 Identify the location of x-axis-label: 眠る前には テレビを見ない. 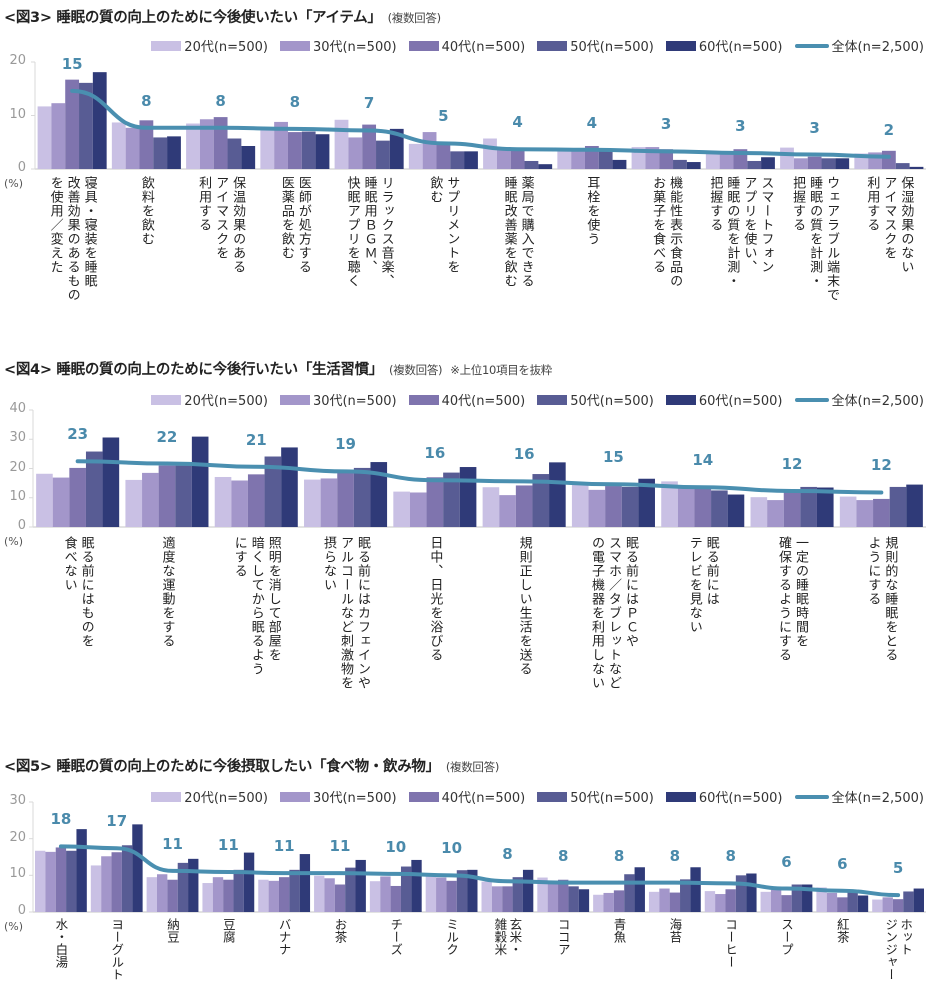
(702, 585).